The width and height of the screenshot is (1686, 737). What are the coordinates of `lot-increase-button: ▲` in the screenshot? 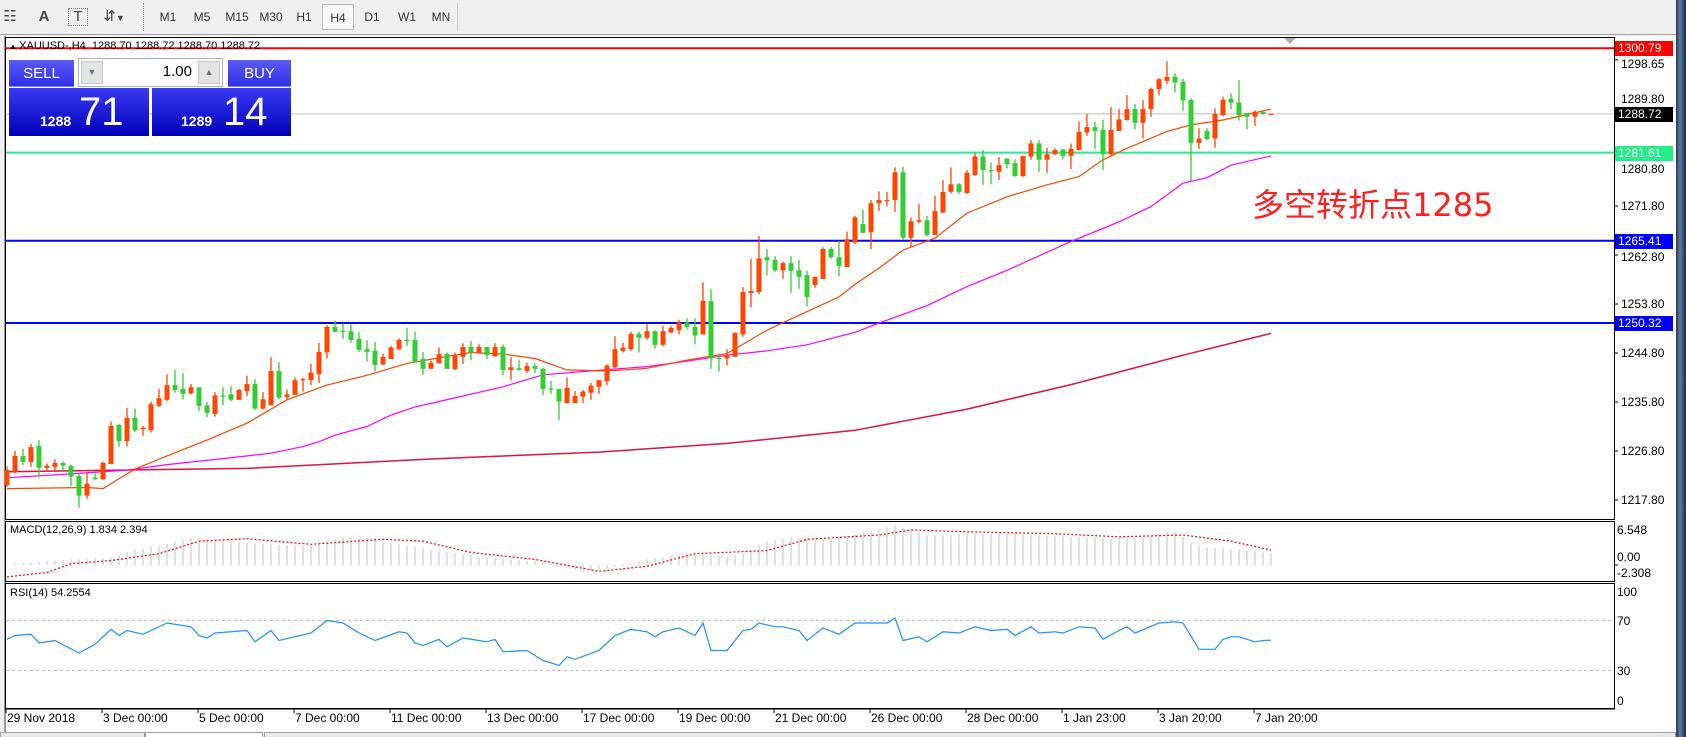 It's located at (209, 72).